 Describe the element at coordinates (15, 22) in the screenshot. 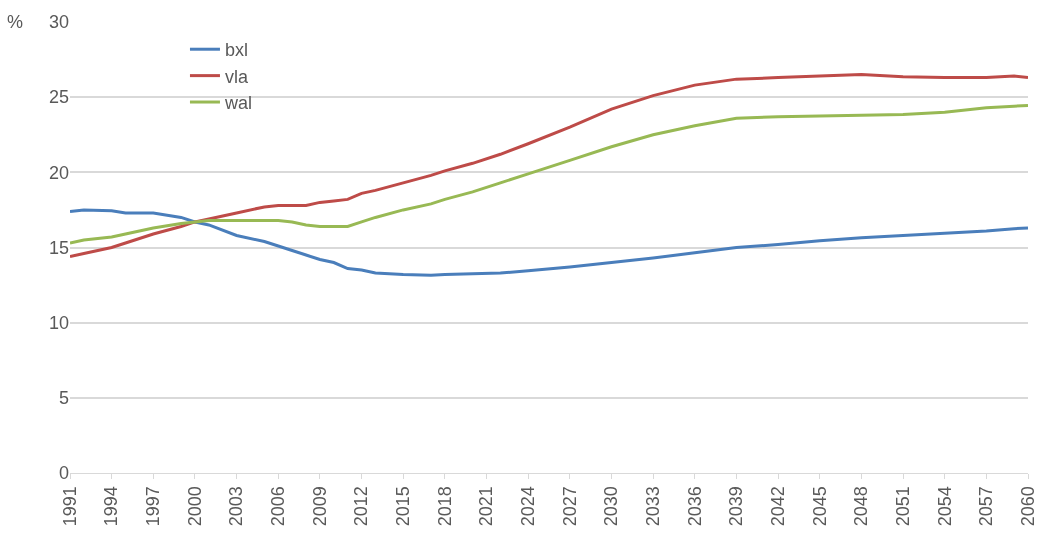

I see `y-axis-title: %` at that location.